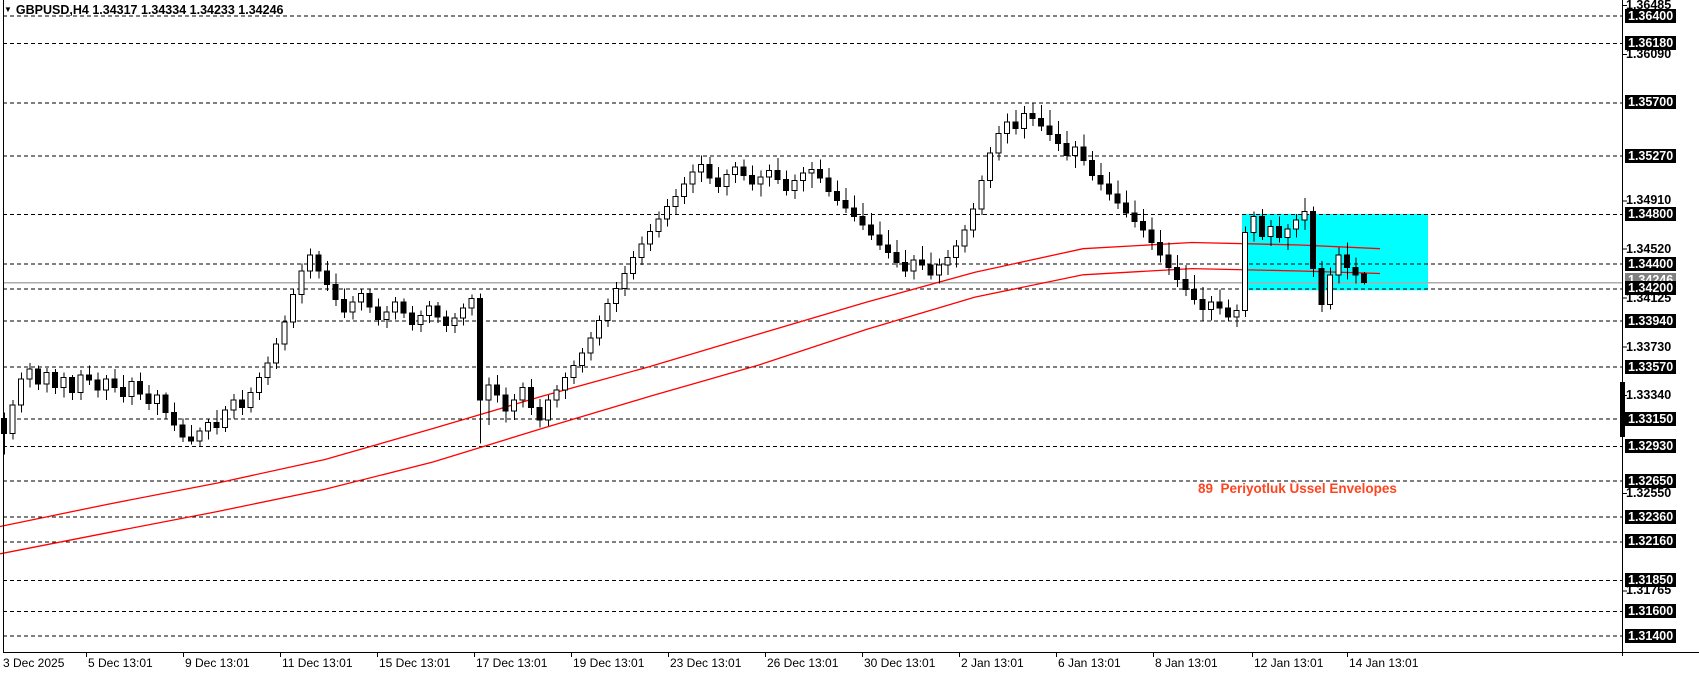 The height and width of the screenshot is (684, 1699). What do you see at coordinates (1649, 248) in the screenshot?
I see `price-axis-label: 1.34520` at bounding box center [1649, 248].